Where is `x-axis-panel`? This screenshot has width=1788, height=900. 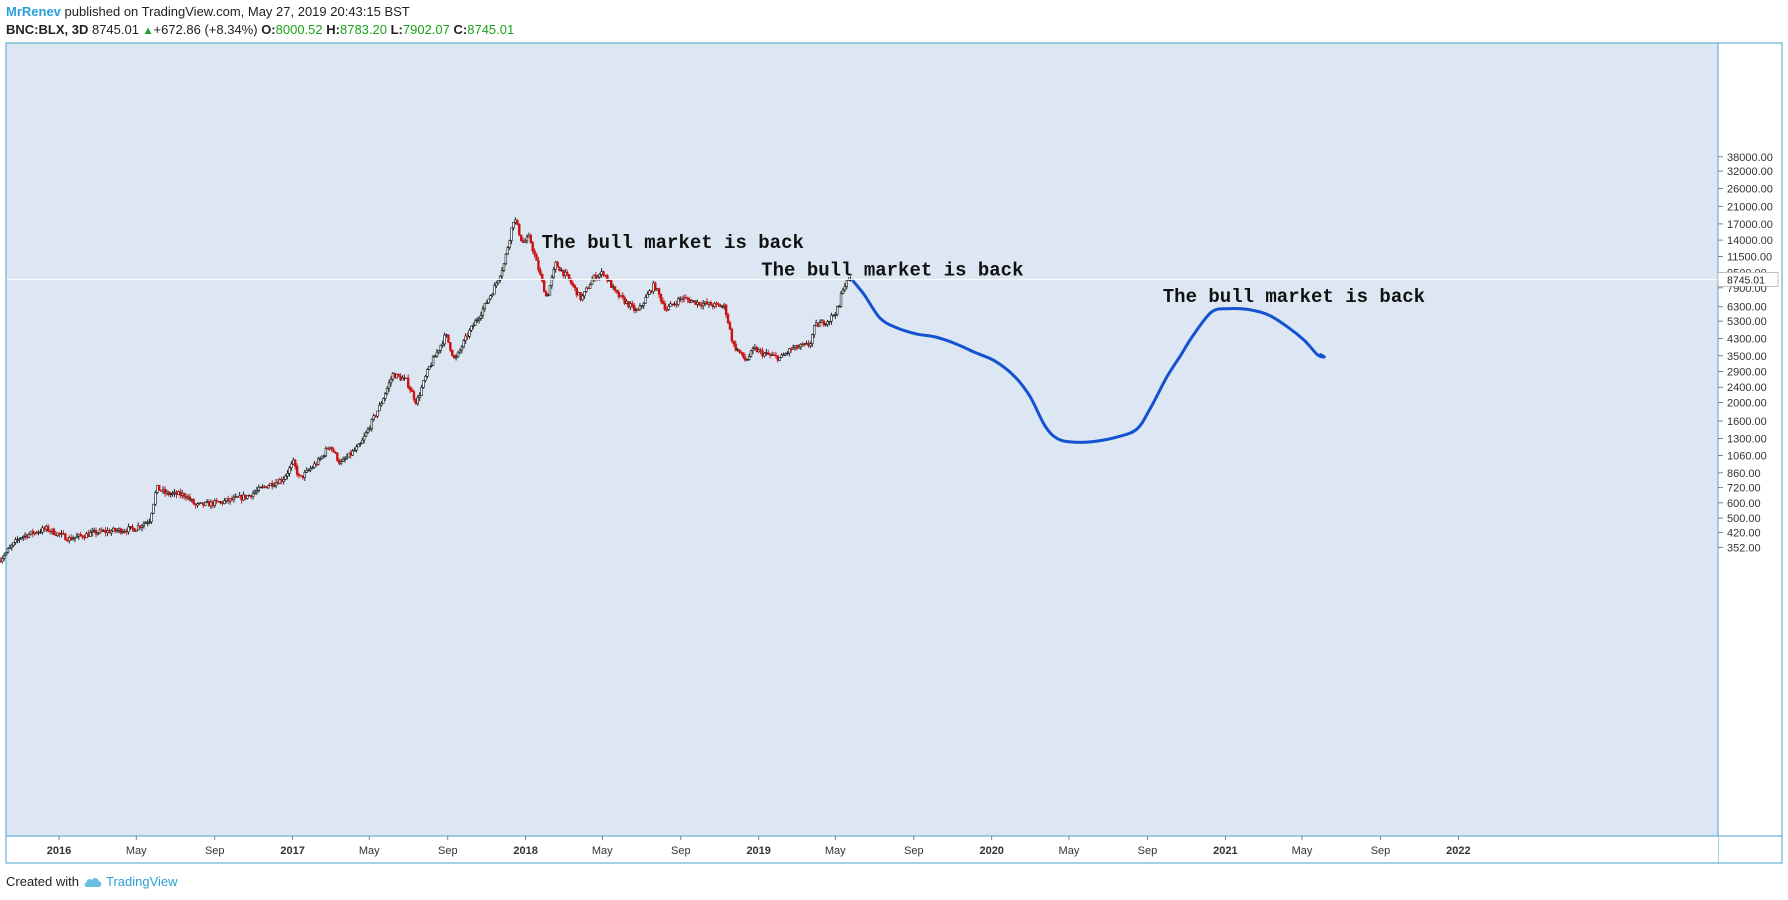 x-axis-panel is located at coordinates (862, 849).